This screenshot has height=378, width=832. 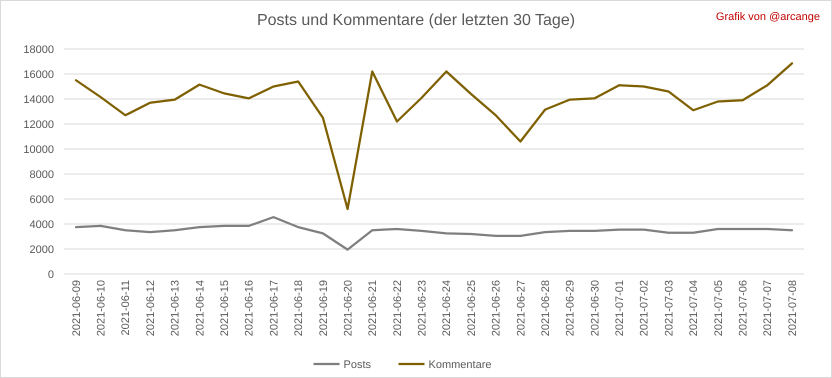 I want to click on y-tick-label: 14000, so click(x=38, y=100).